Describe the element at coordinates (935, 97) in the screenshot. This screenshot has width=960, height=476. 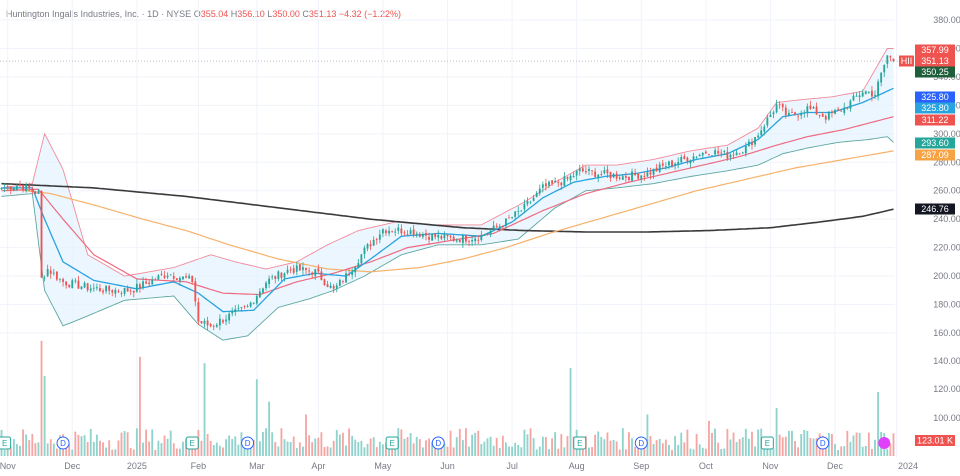
I see `indicator-tag-value: 325.80` at that location.